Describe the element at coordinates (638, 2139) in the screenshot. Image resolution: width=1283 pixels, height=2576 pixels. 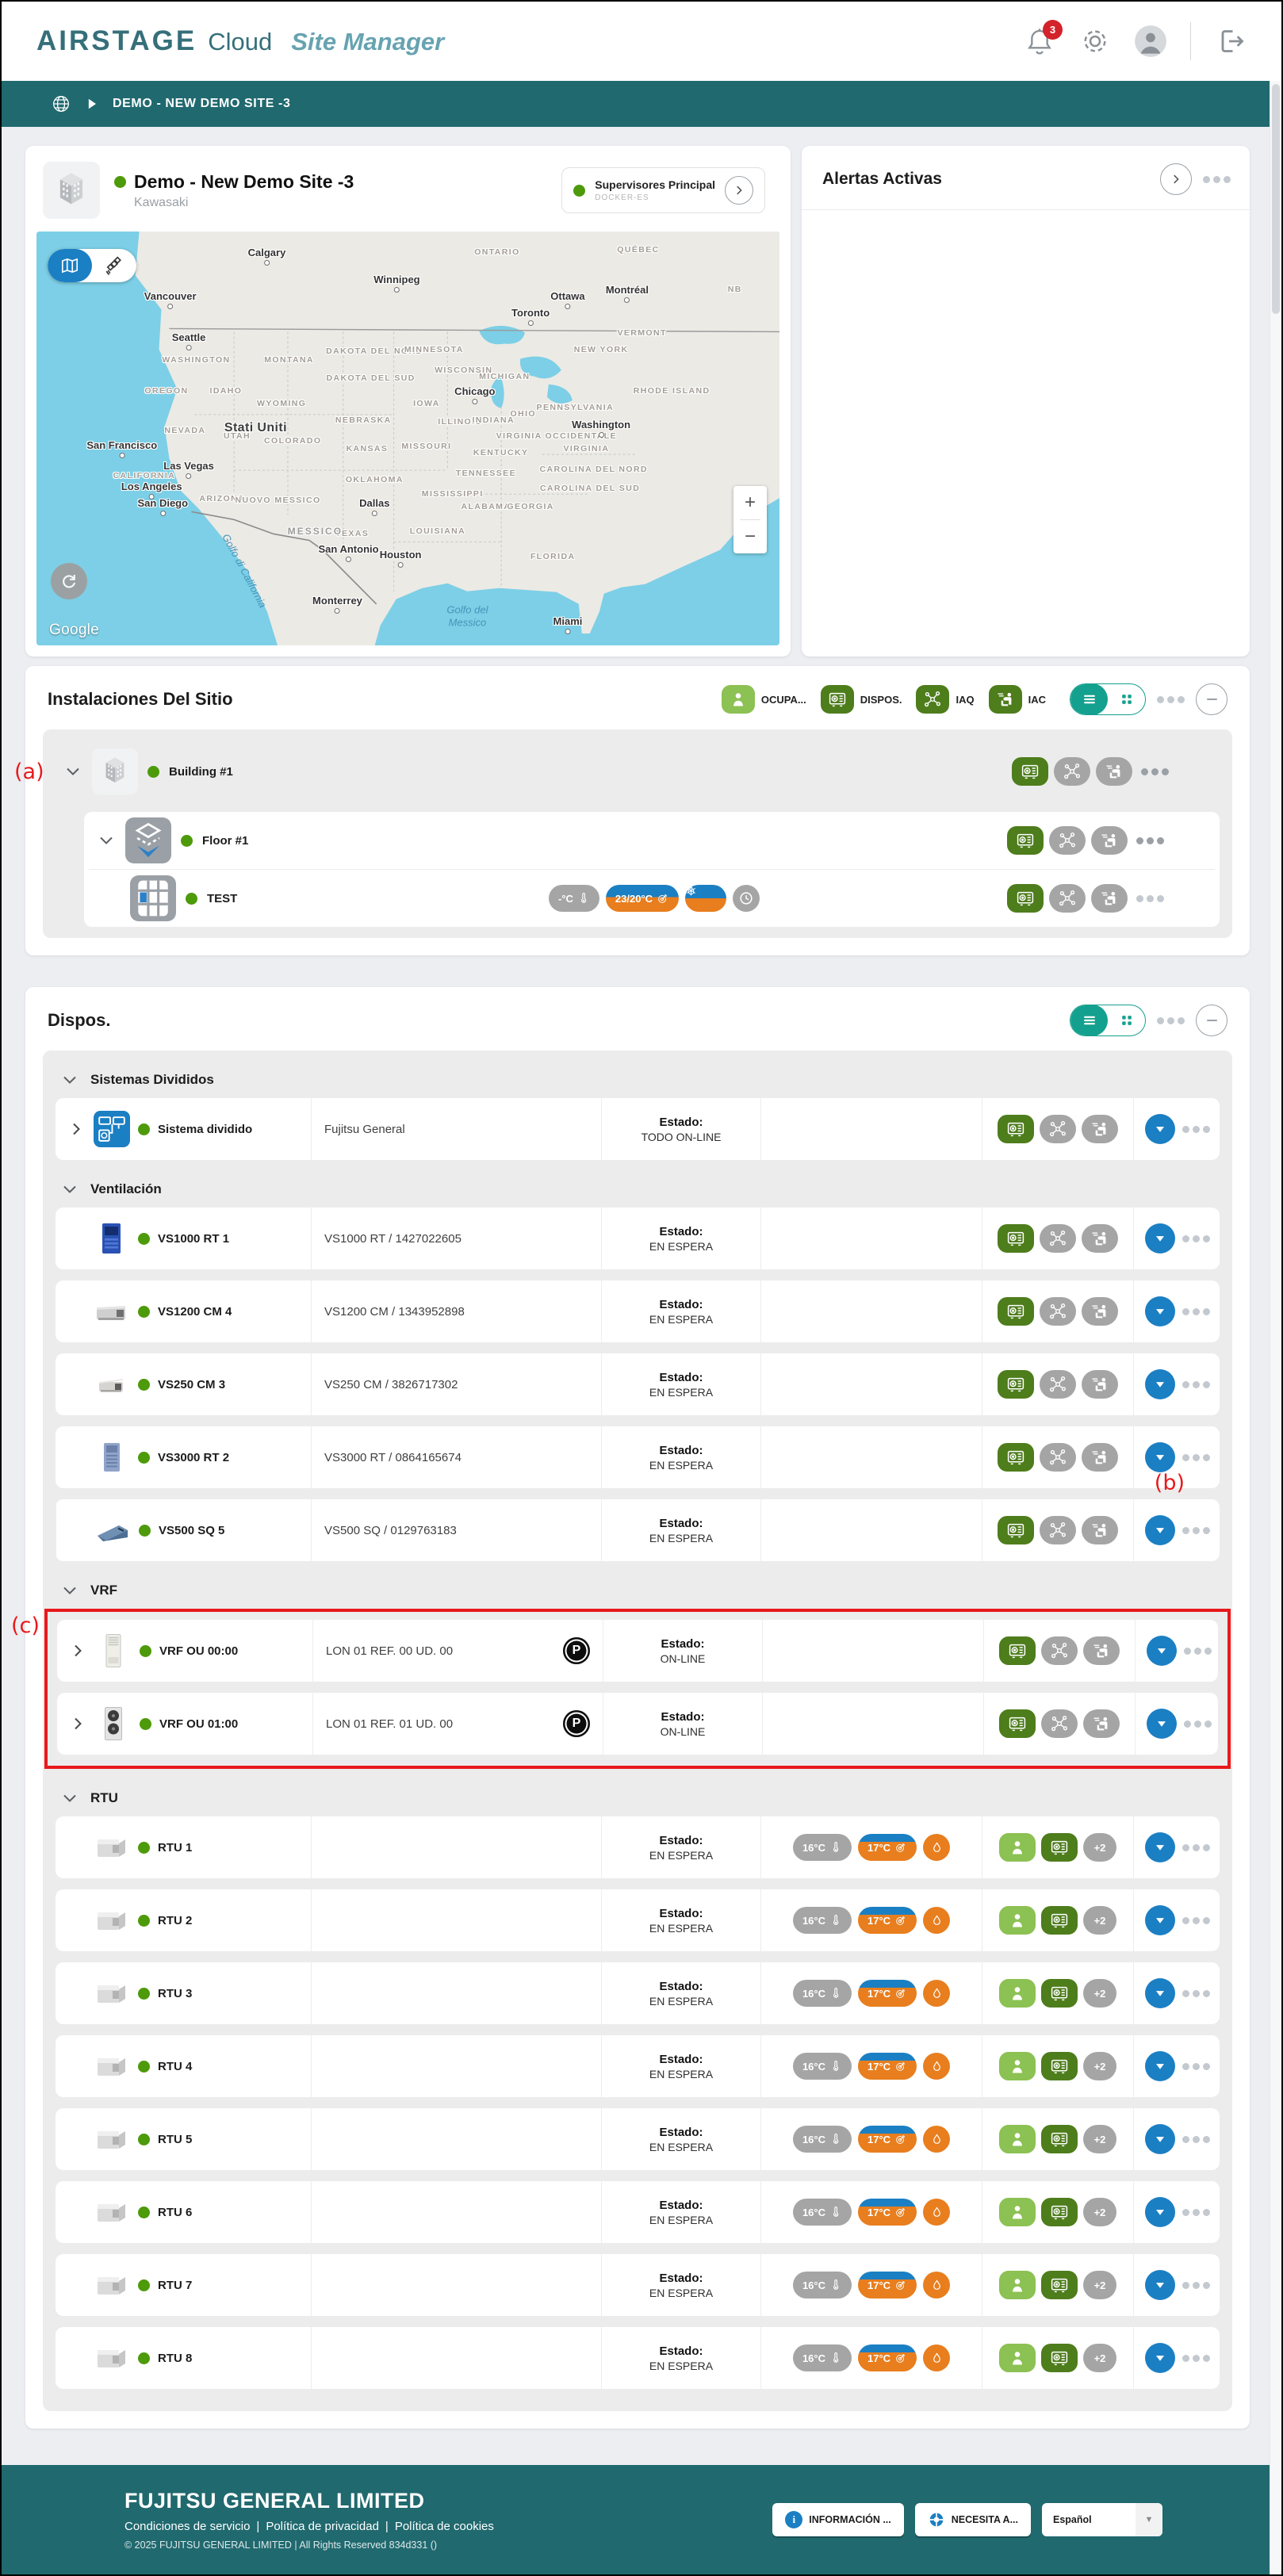
I see `device-row: RTU 5 Estado: EN ESPERA 16°C 17°C +2` at that location.